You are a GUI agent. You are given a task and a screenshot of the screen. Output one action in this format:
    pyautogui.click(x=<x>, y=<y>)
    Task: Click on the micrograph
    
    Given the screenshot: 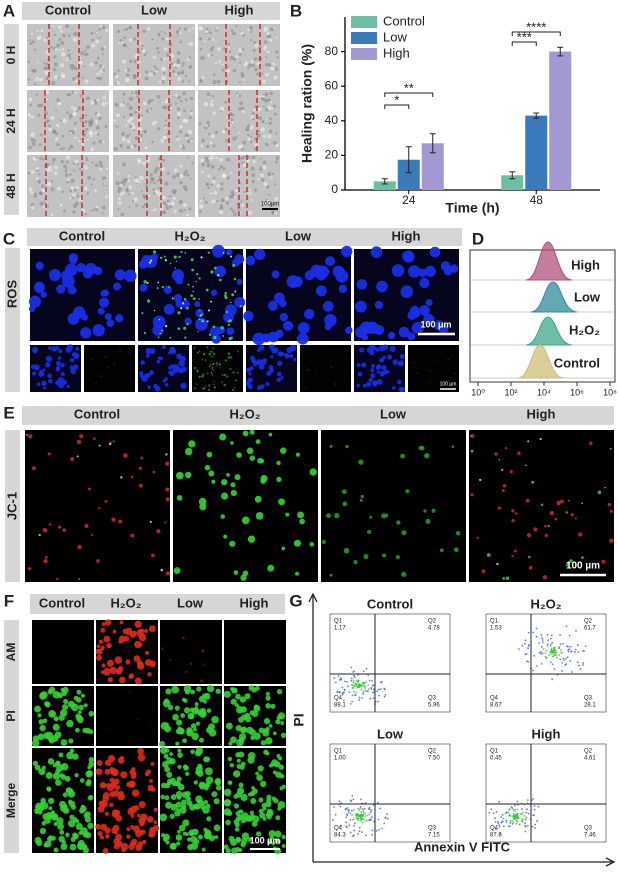 What is the action you would take?
    pyautogui.click(x=191, y=652)
    